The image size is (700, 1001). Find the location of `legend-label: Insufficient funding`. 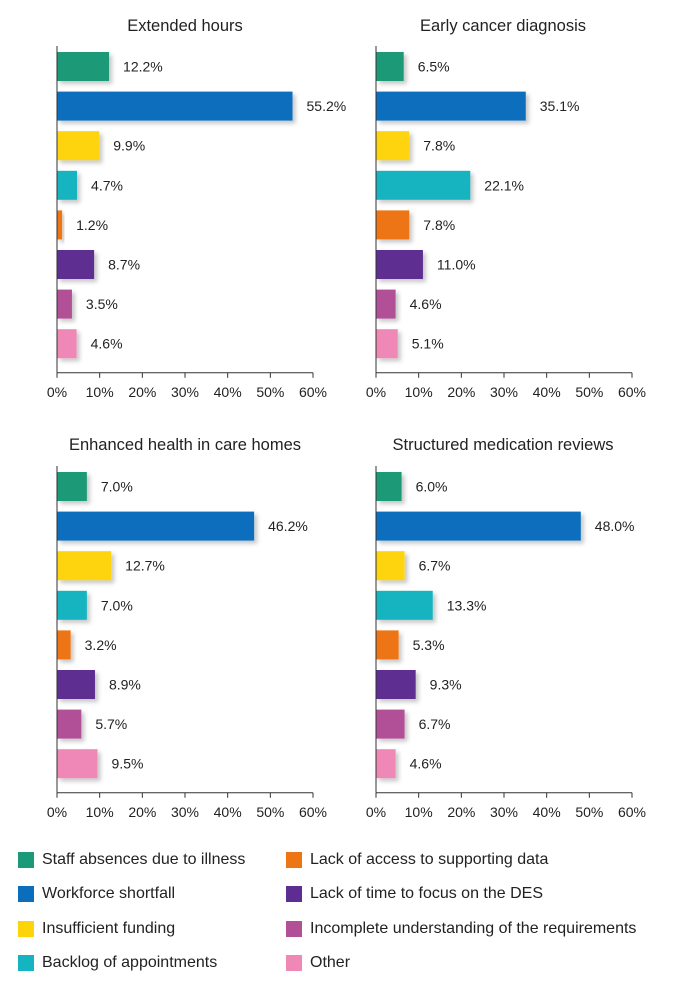

legend-label: Insufficient funding is located at coordinates (109, 928).